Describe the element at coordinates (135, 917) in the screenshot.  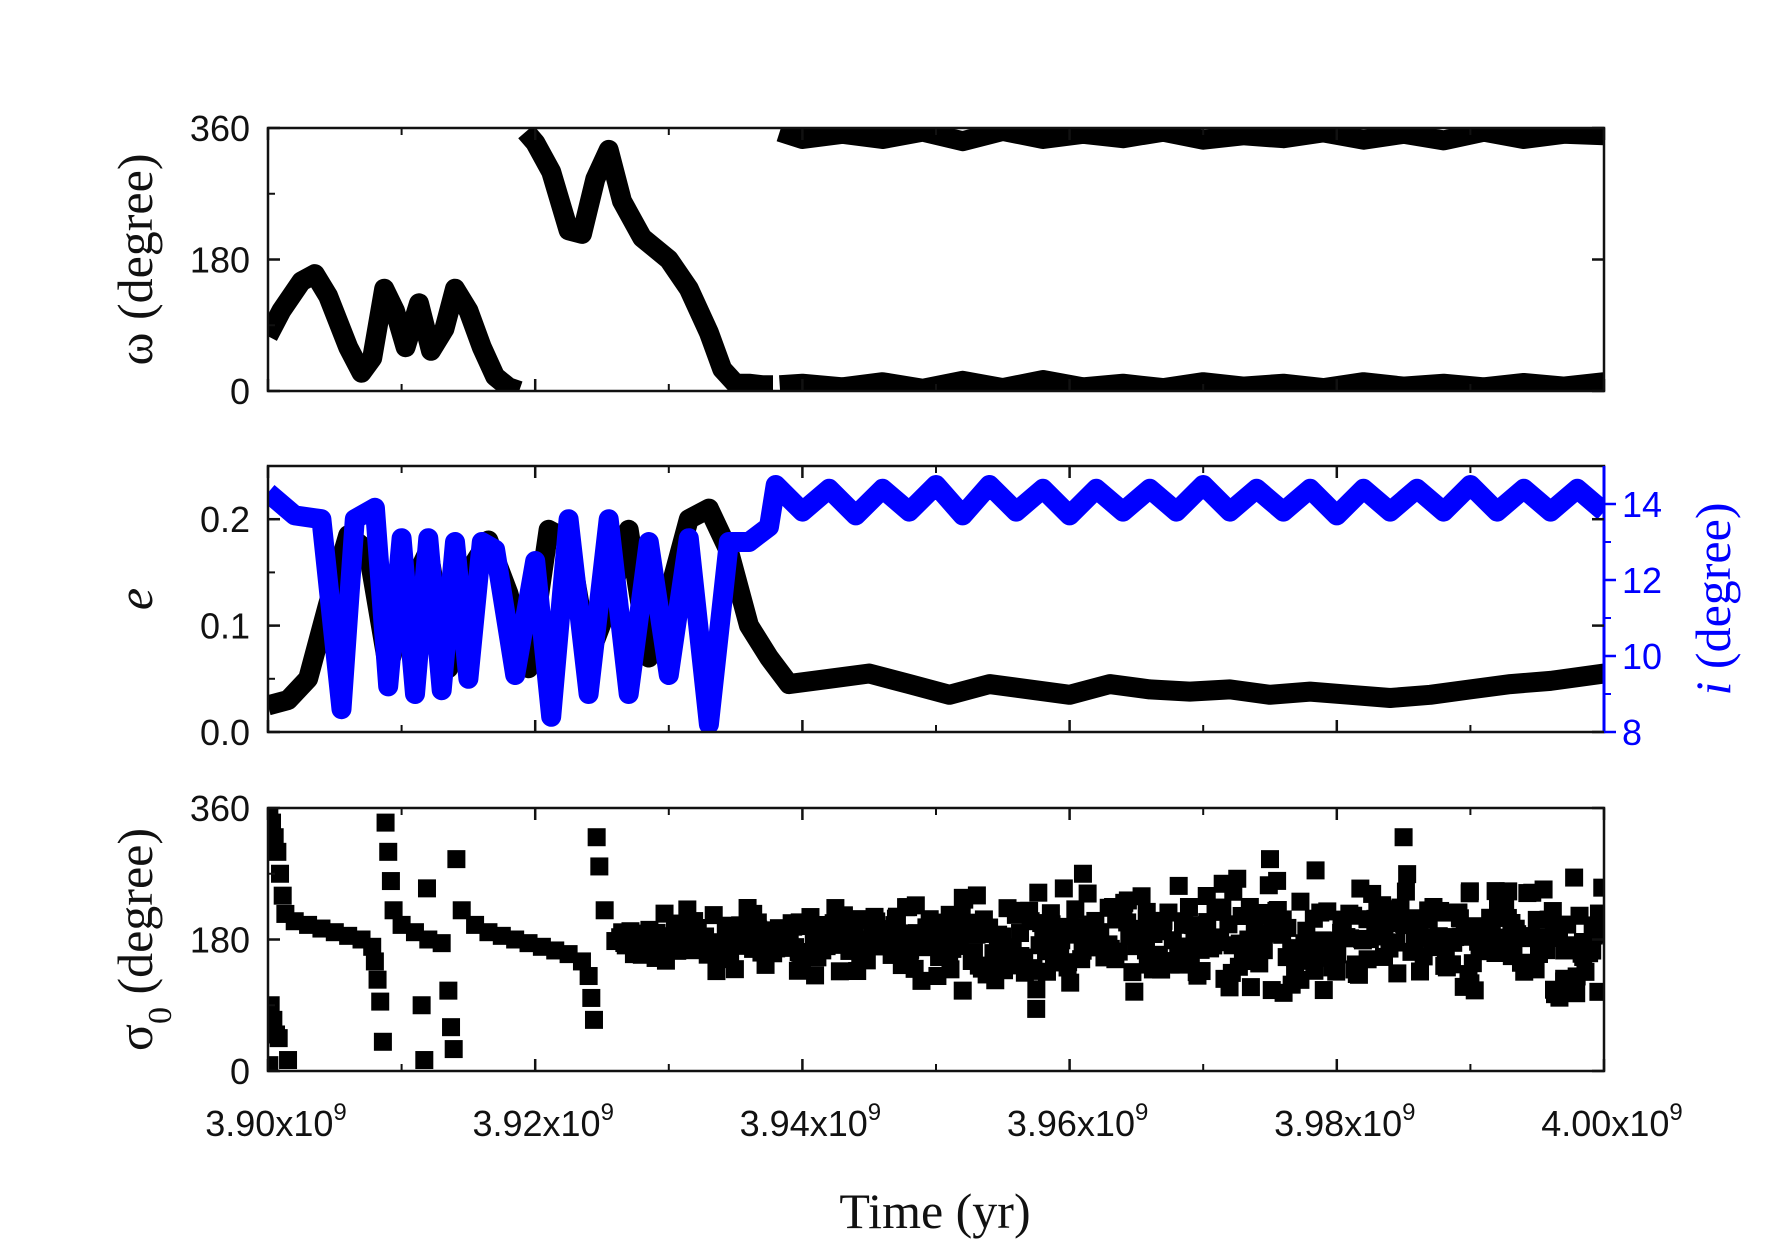
I see `sigma0-axis-title-unit: (degree)` at that location.